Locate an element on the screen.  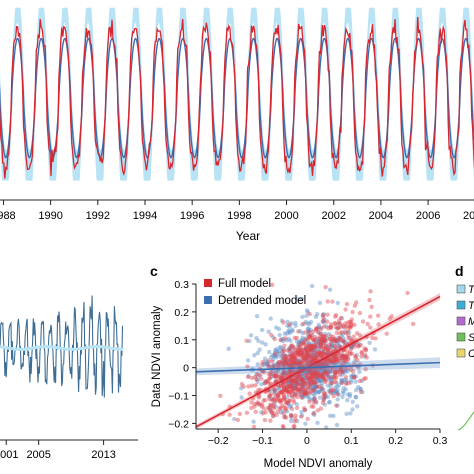
panel-b-anomaly: 2001 2005 2013 is located at coordinates (69, 378).